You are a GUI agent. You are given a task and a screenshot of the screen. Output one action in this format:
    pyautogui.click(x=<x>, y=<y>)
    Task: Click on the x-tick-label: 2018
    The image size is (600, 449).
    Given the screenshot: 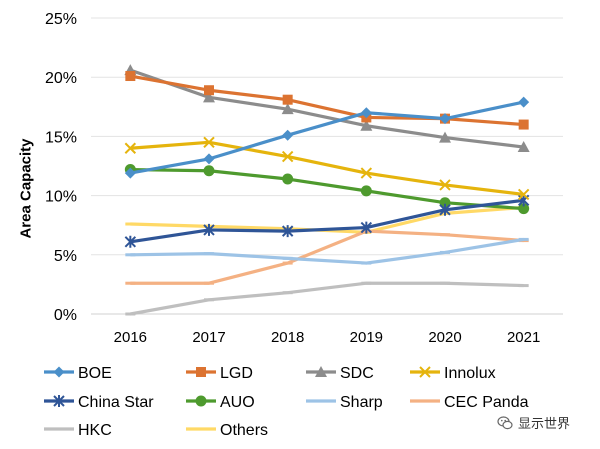 What is the action you would take?
    pyautogui.click(x=287, y=337)
    